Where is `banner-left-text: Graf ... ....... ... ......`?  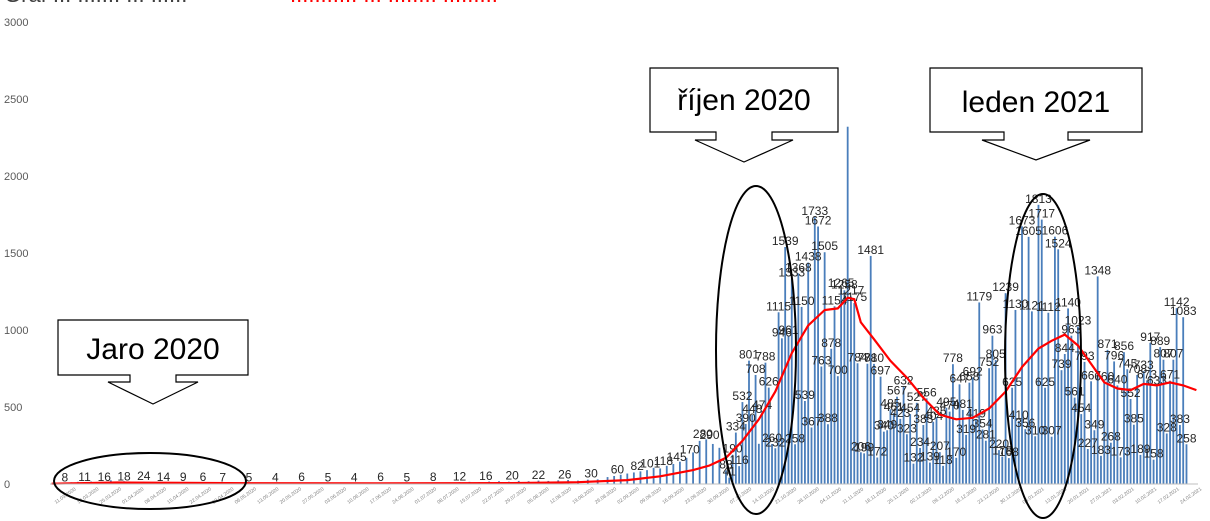
banner-left-text: Graf ... ....... ... ...... is located at coordinates (95, 3).